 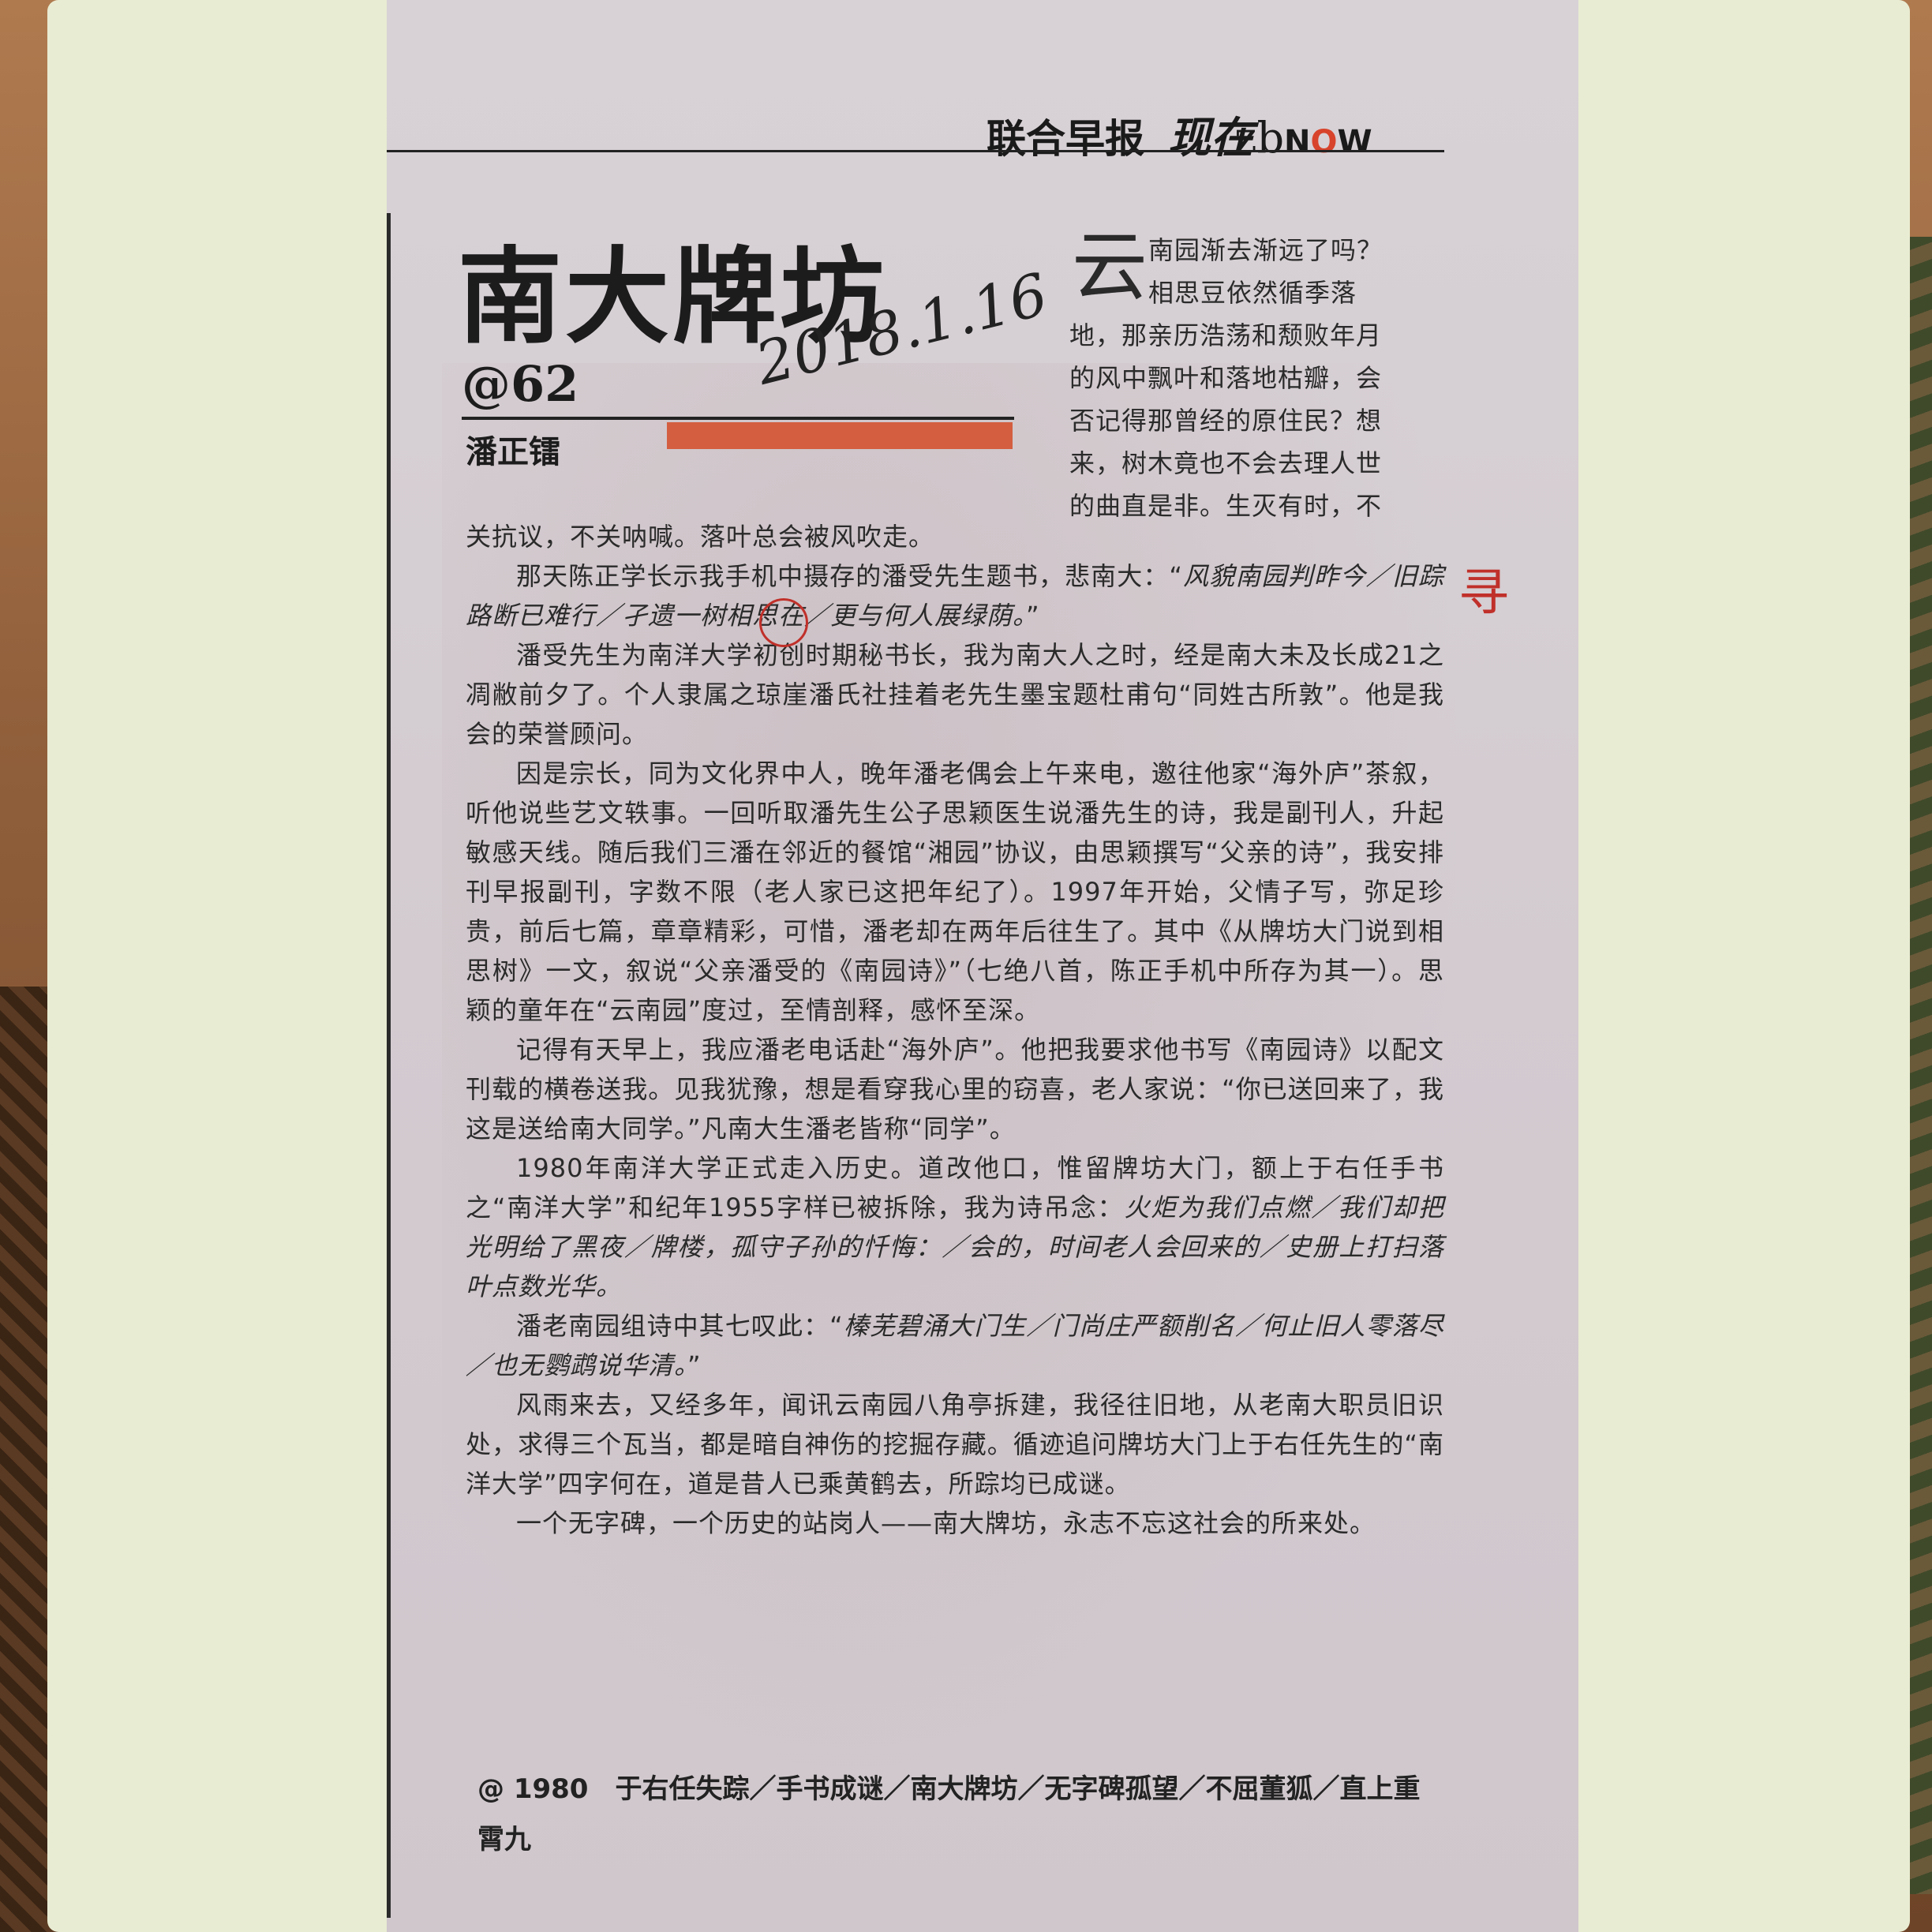 I want to click on quoted-poem: 榛芜碧涌大门生／门尚庄严额削名／何止旧人零落尽／也无鹦鹉说华清。, so click(x=955, y=1345).